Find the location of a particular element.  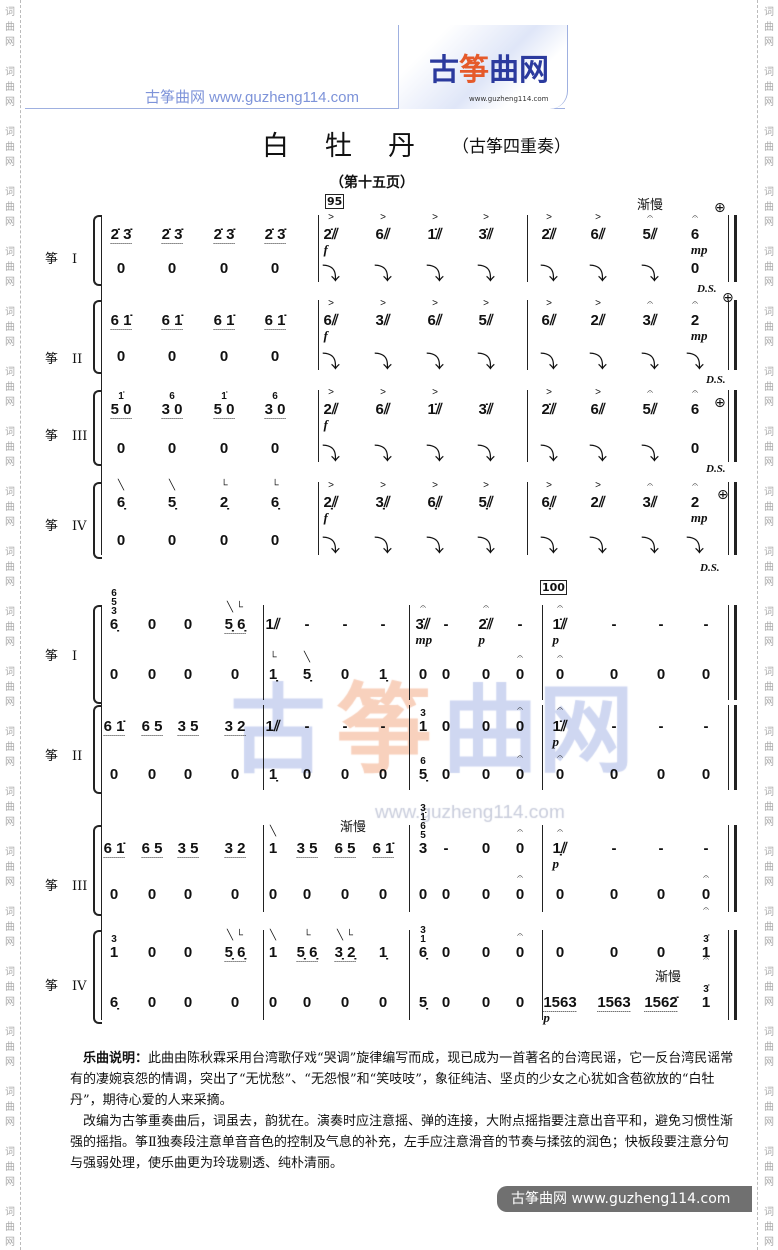

instrument-numeral: I is located at coordinates (75, 259).